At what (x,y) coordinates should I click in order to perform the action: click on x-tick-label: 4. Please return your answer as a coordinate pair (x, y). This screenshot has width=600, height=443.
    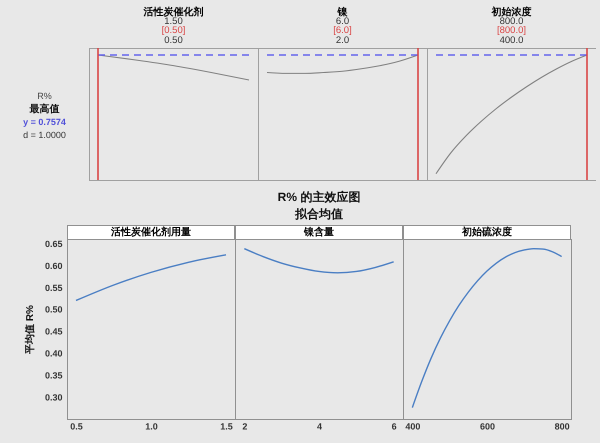
    Looking at the image, I should click on (319, 427).